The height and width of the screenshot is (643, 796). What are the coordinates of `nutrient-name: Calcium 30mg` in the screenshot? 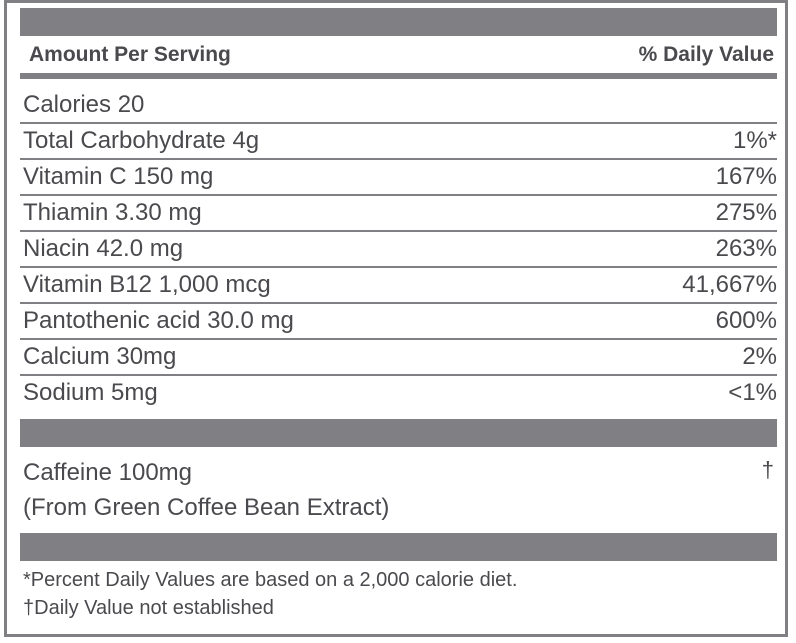 It's located at (100, 356).